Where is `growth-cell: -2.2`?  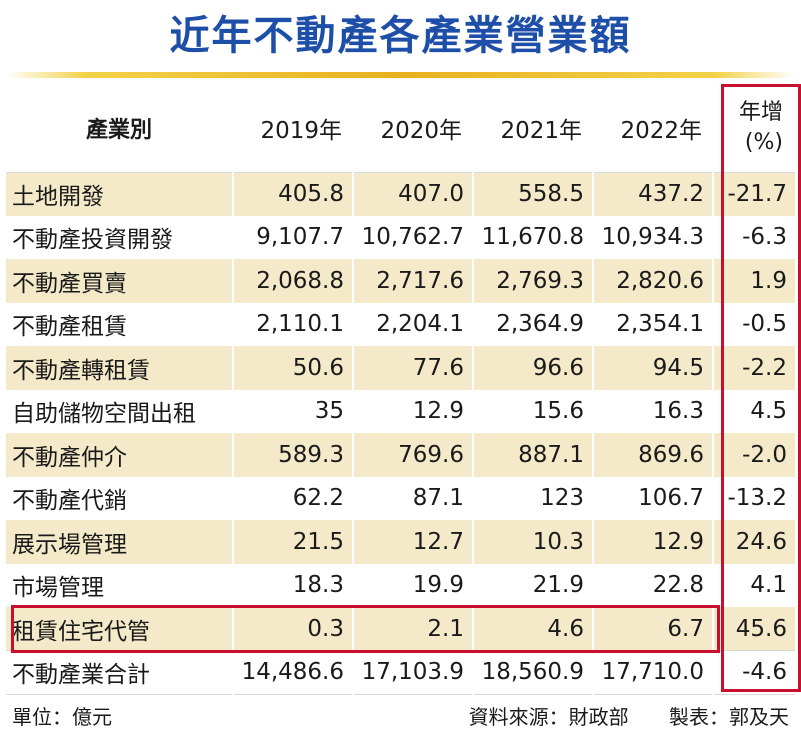
growth-cell: -2.2 is located at coordinates (754, 368).